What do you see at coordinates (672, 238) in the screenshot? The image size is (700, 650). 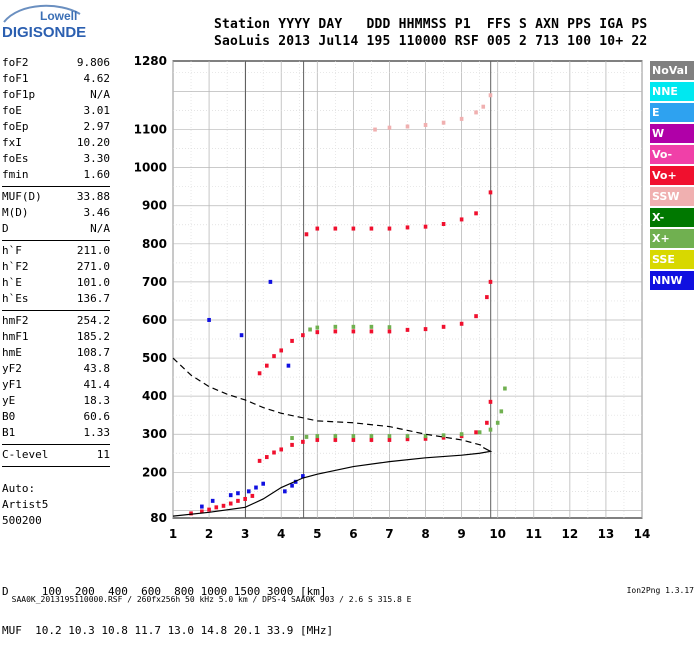 I see `legend-item: X+` at bounding box center [672, 238].